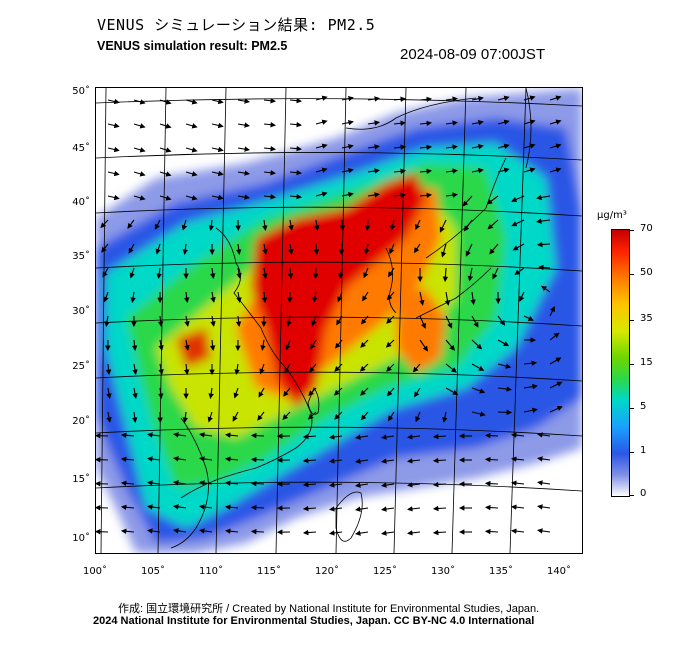 Image resolution: width=700 pixels, height=649 pixels. Describe the element at coordinates (646, 318) in the screenshot. I see `colorbar-label: 35` at that location.